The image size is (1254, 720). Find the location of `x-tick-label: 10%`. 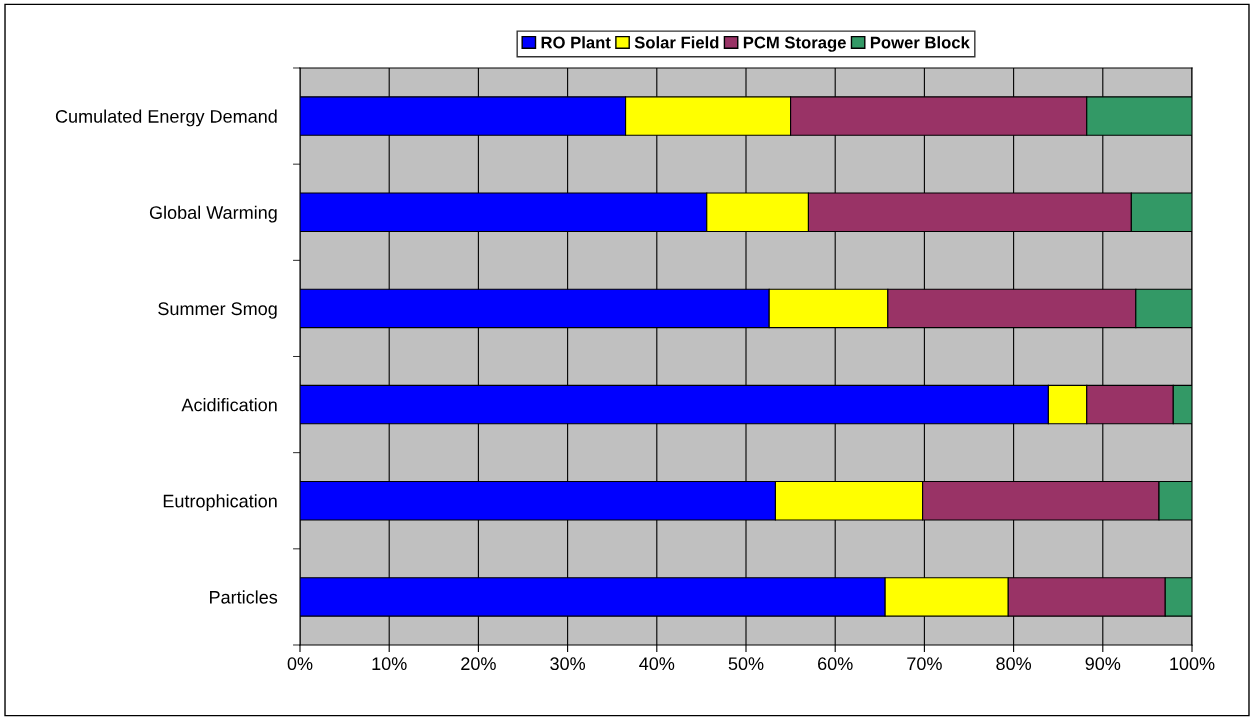

x-tick-label: 10% is located at coordinates (389, 664).